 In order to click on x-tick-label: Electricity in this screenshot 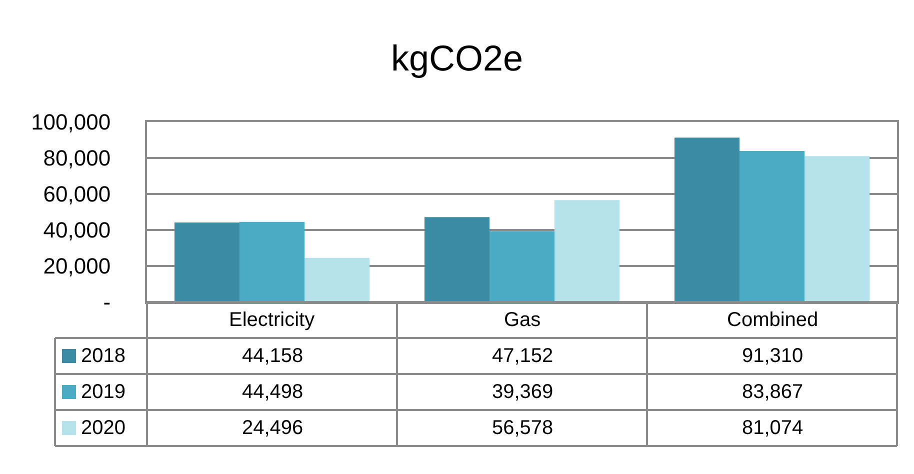, I will do `click(272, 320)`.